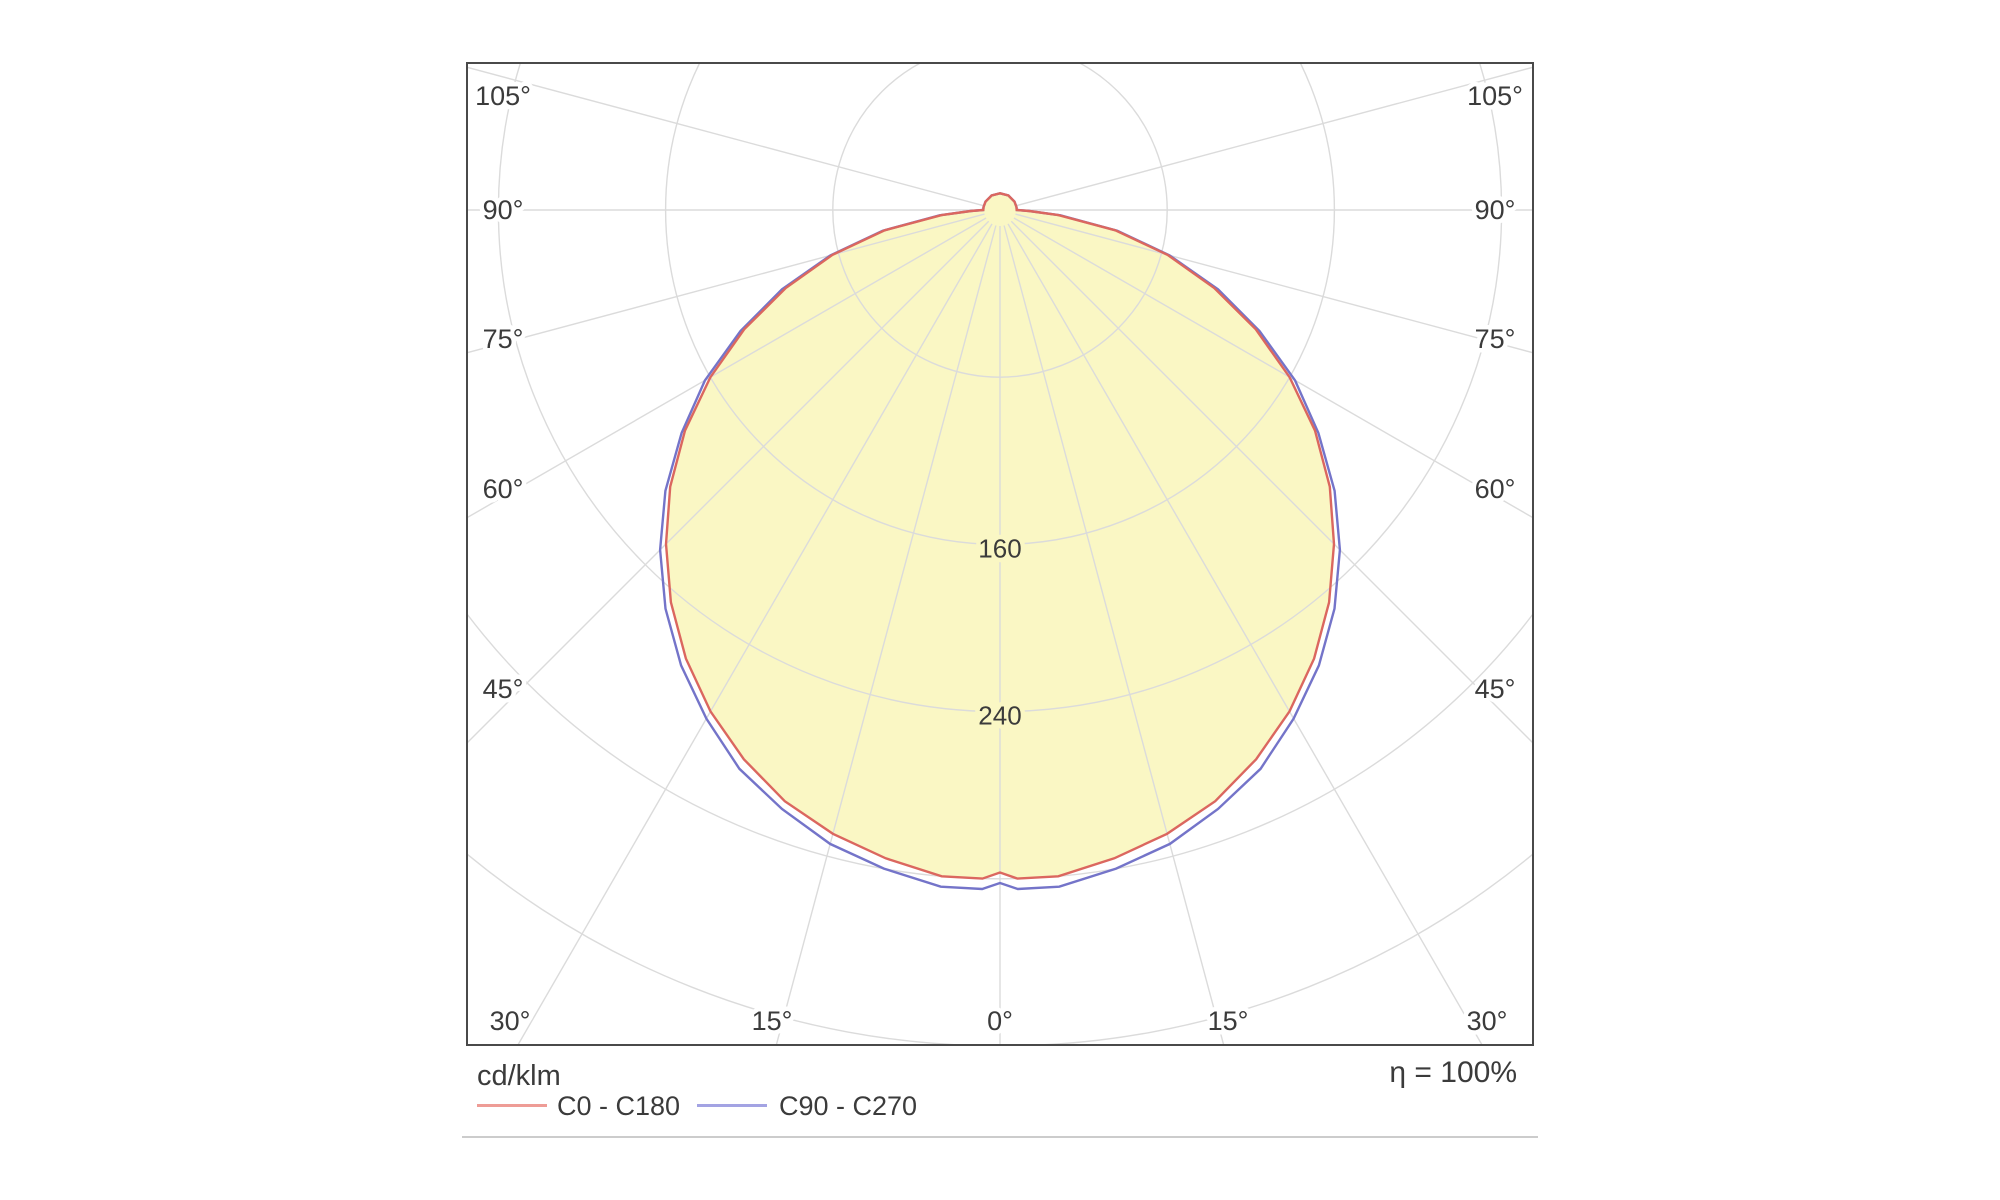 The height and width of the screenshot is (1200, 2000). Describe the element at coordinates (1453, 1072) in the screenshot. I see `efficiency-label: η = 100%` at that location.